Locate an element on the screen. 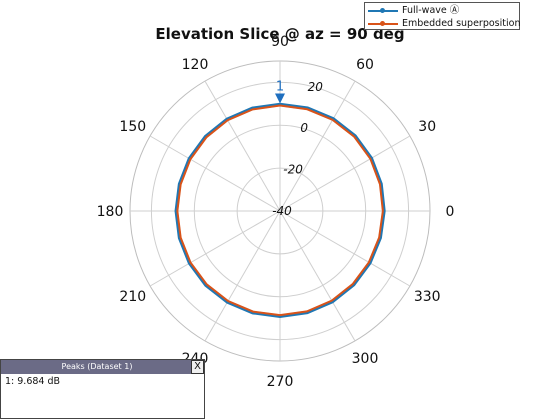 The height and width of the screenshot is (420, 560). angle-tick-120: 120 is located at coordinates (195, 65).